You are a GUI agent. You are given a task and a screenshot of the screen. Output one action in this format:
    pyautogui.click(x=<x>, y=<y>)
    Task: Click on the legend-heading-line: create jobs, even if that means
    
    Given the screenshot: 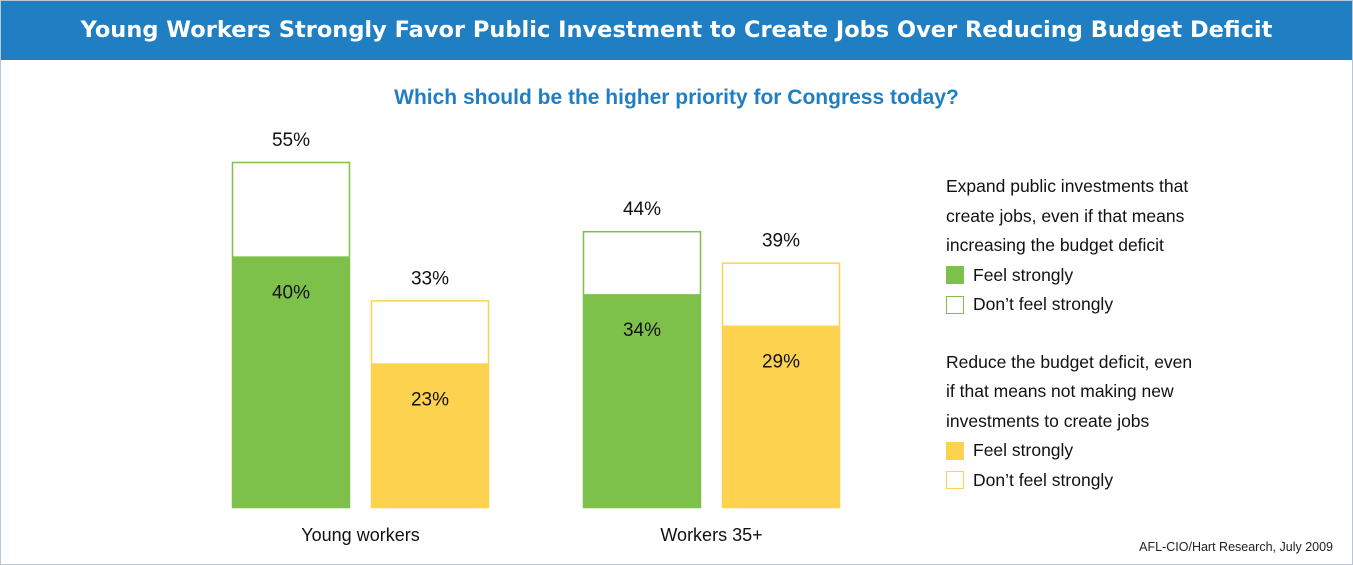 What is the action you would take?
    pyautogui.click(x=1065, y=215)
    